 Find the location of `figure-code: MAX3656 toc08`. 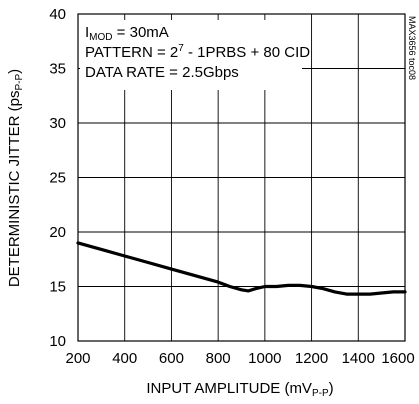

figure-code: MAX3656 toc08 is located at coordinates (412, 48).